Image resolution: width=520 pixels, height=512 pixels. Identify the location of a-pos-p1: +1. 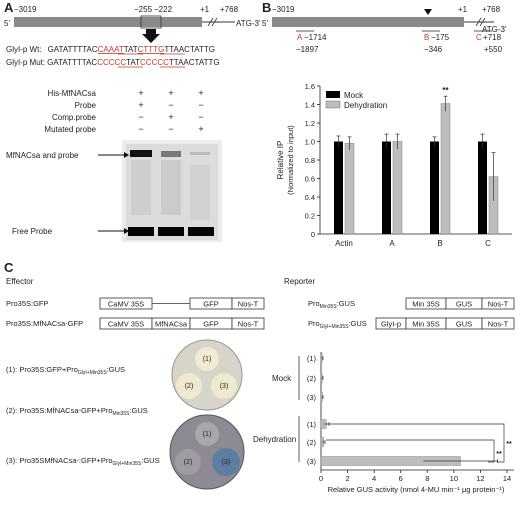
(205, 9).